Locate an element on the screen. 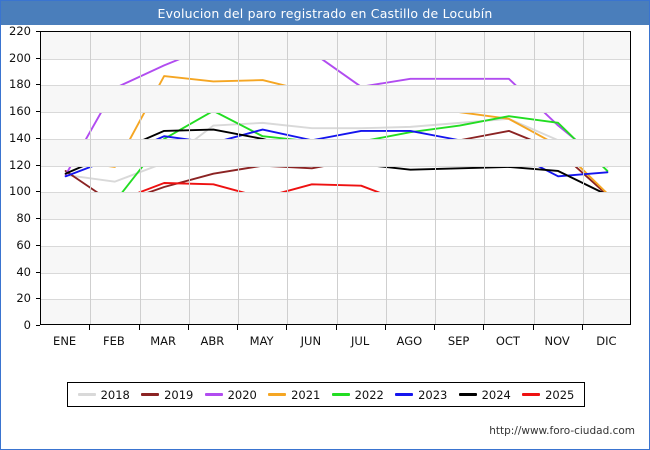 The image size is (650, 450). legend-item-2019: 2019 is located at coordinates (167, 395).